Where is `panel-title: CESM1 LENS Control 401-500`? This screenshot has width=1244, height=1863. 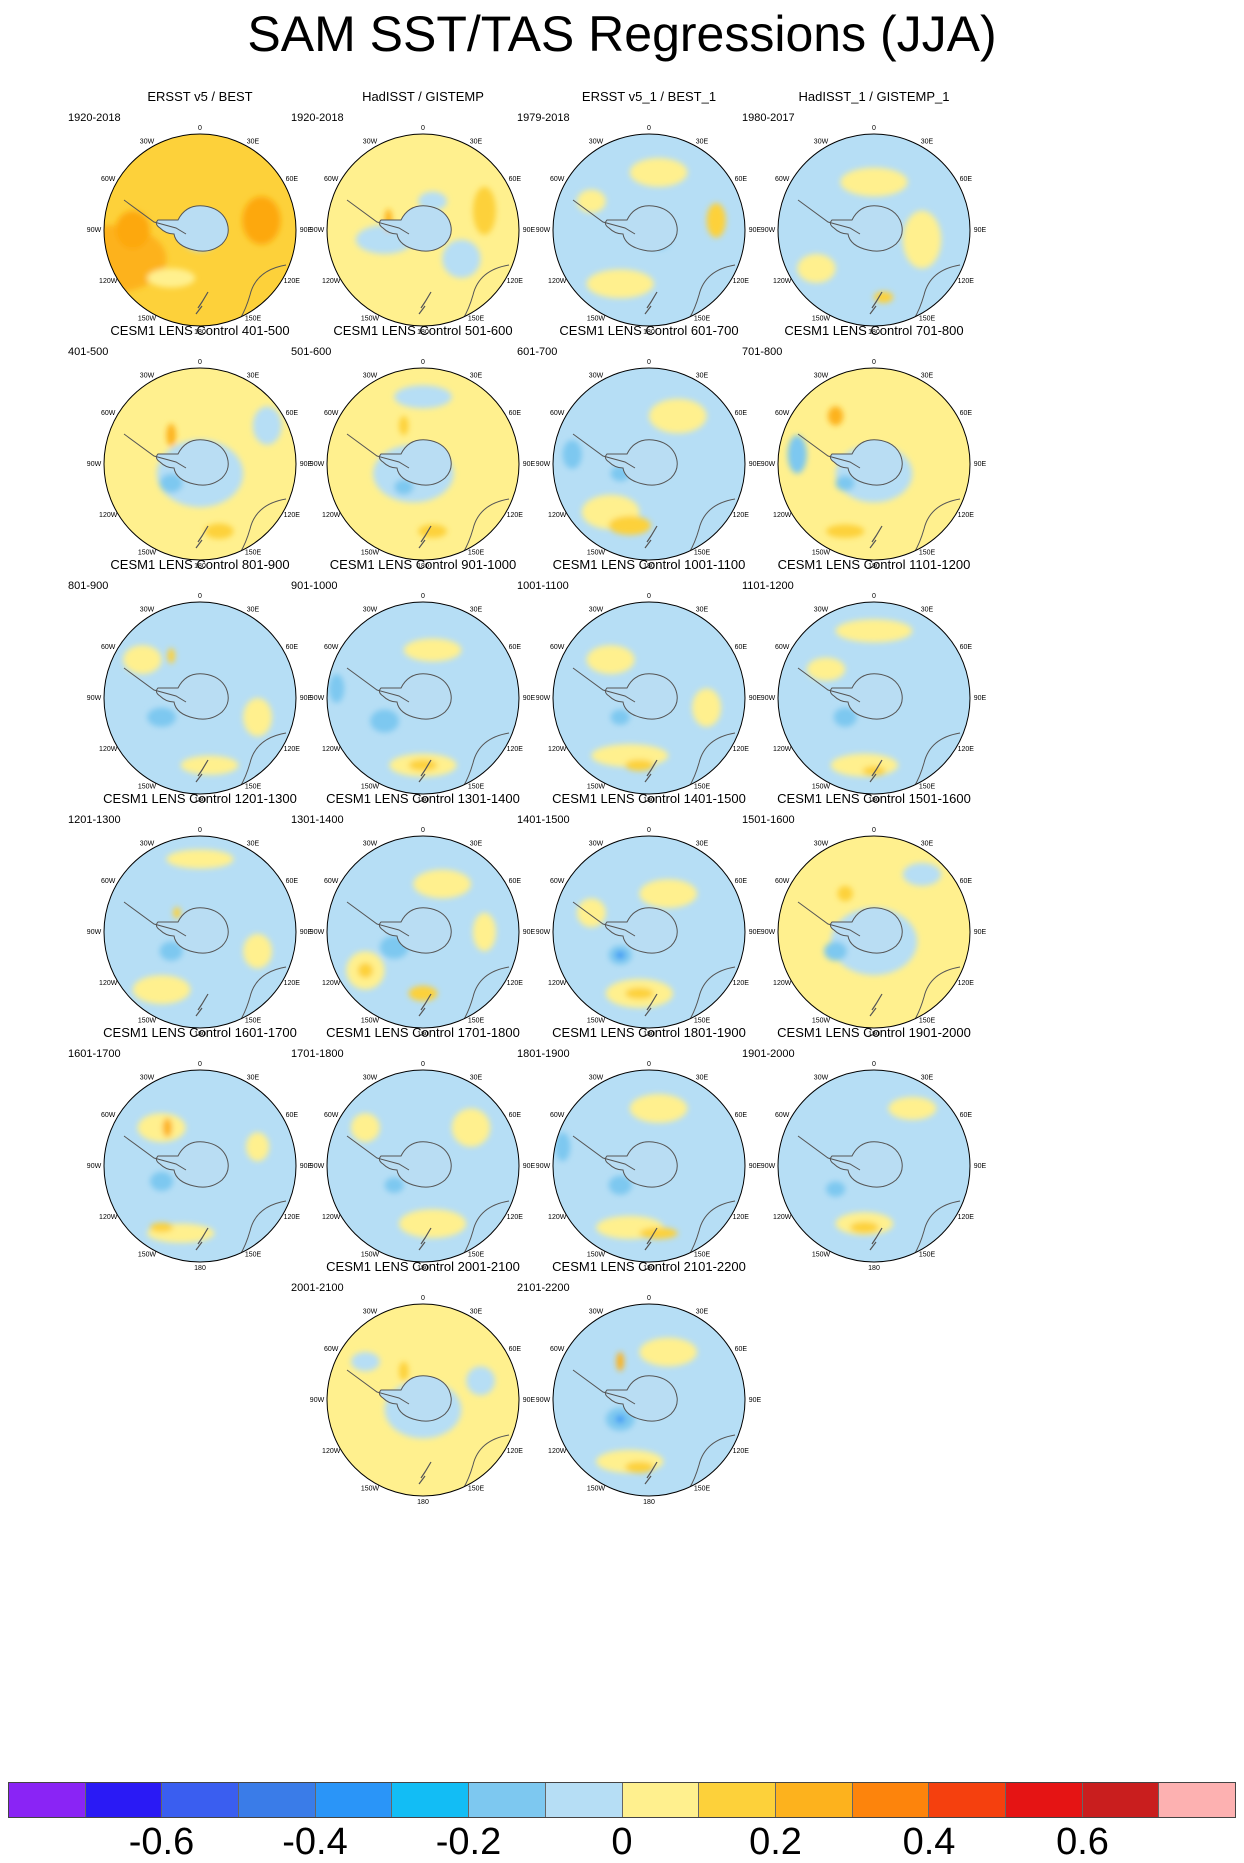 panel-title: CESM1 LENS Control 401-500 is located at coordinates (200, 330).